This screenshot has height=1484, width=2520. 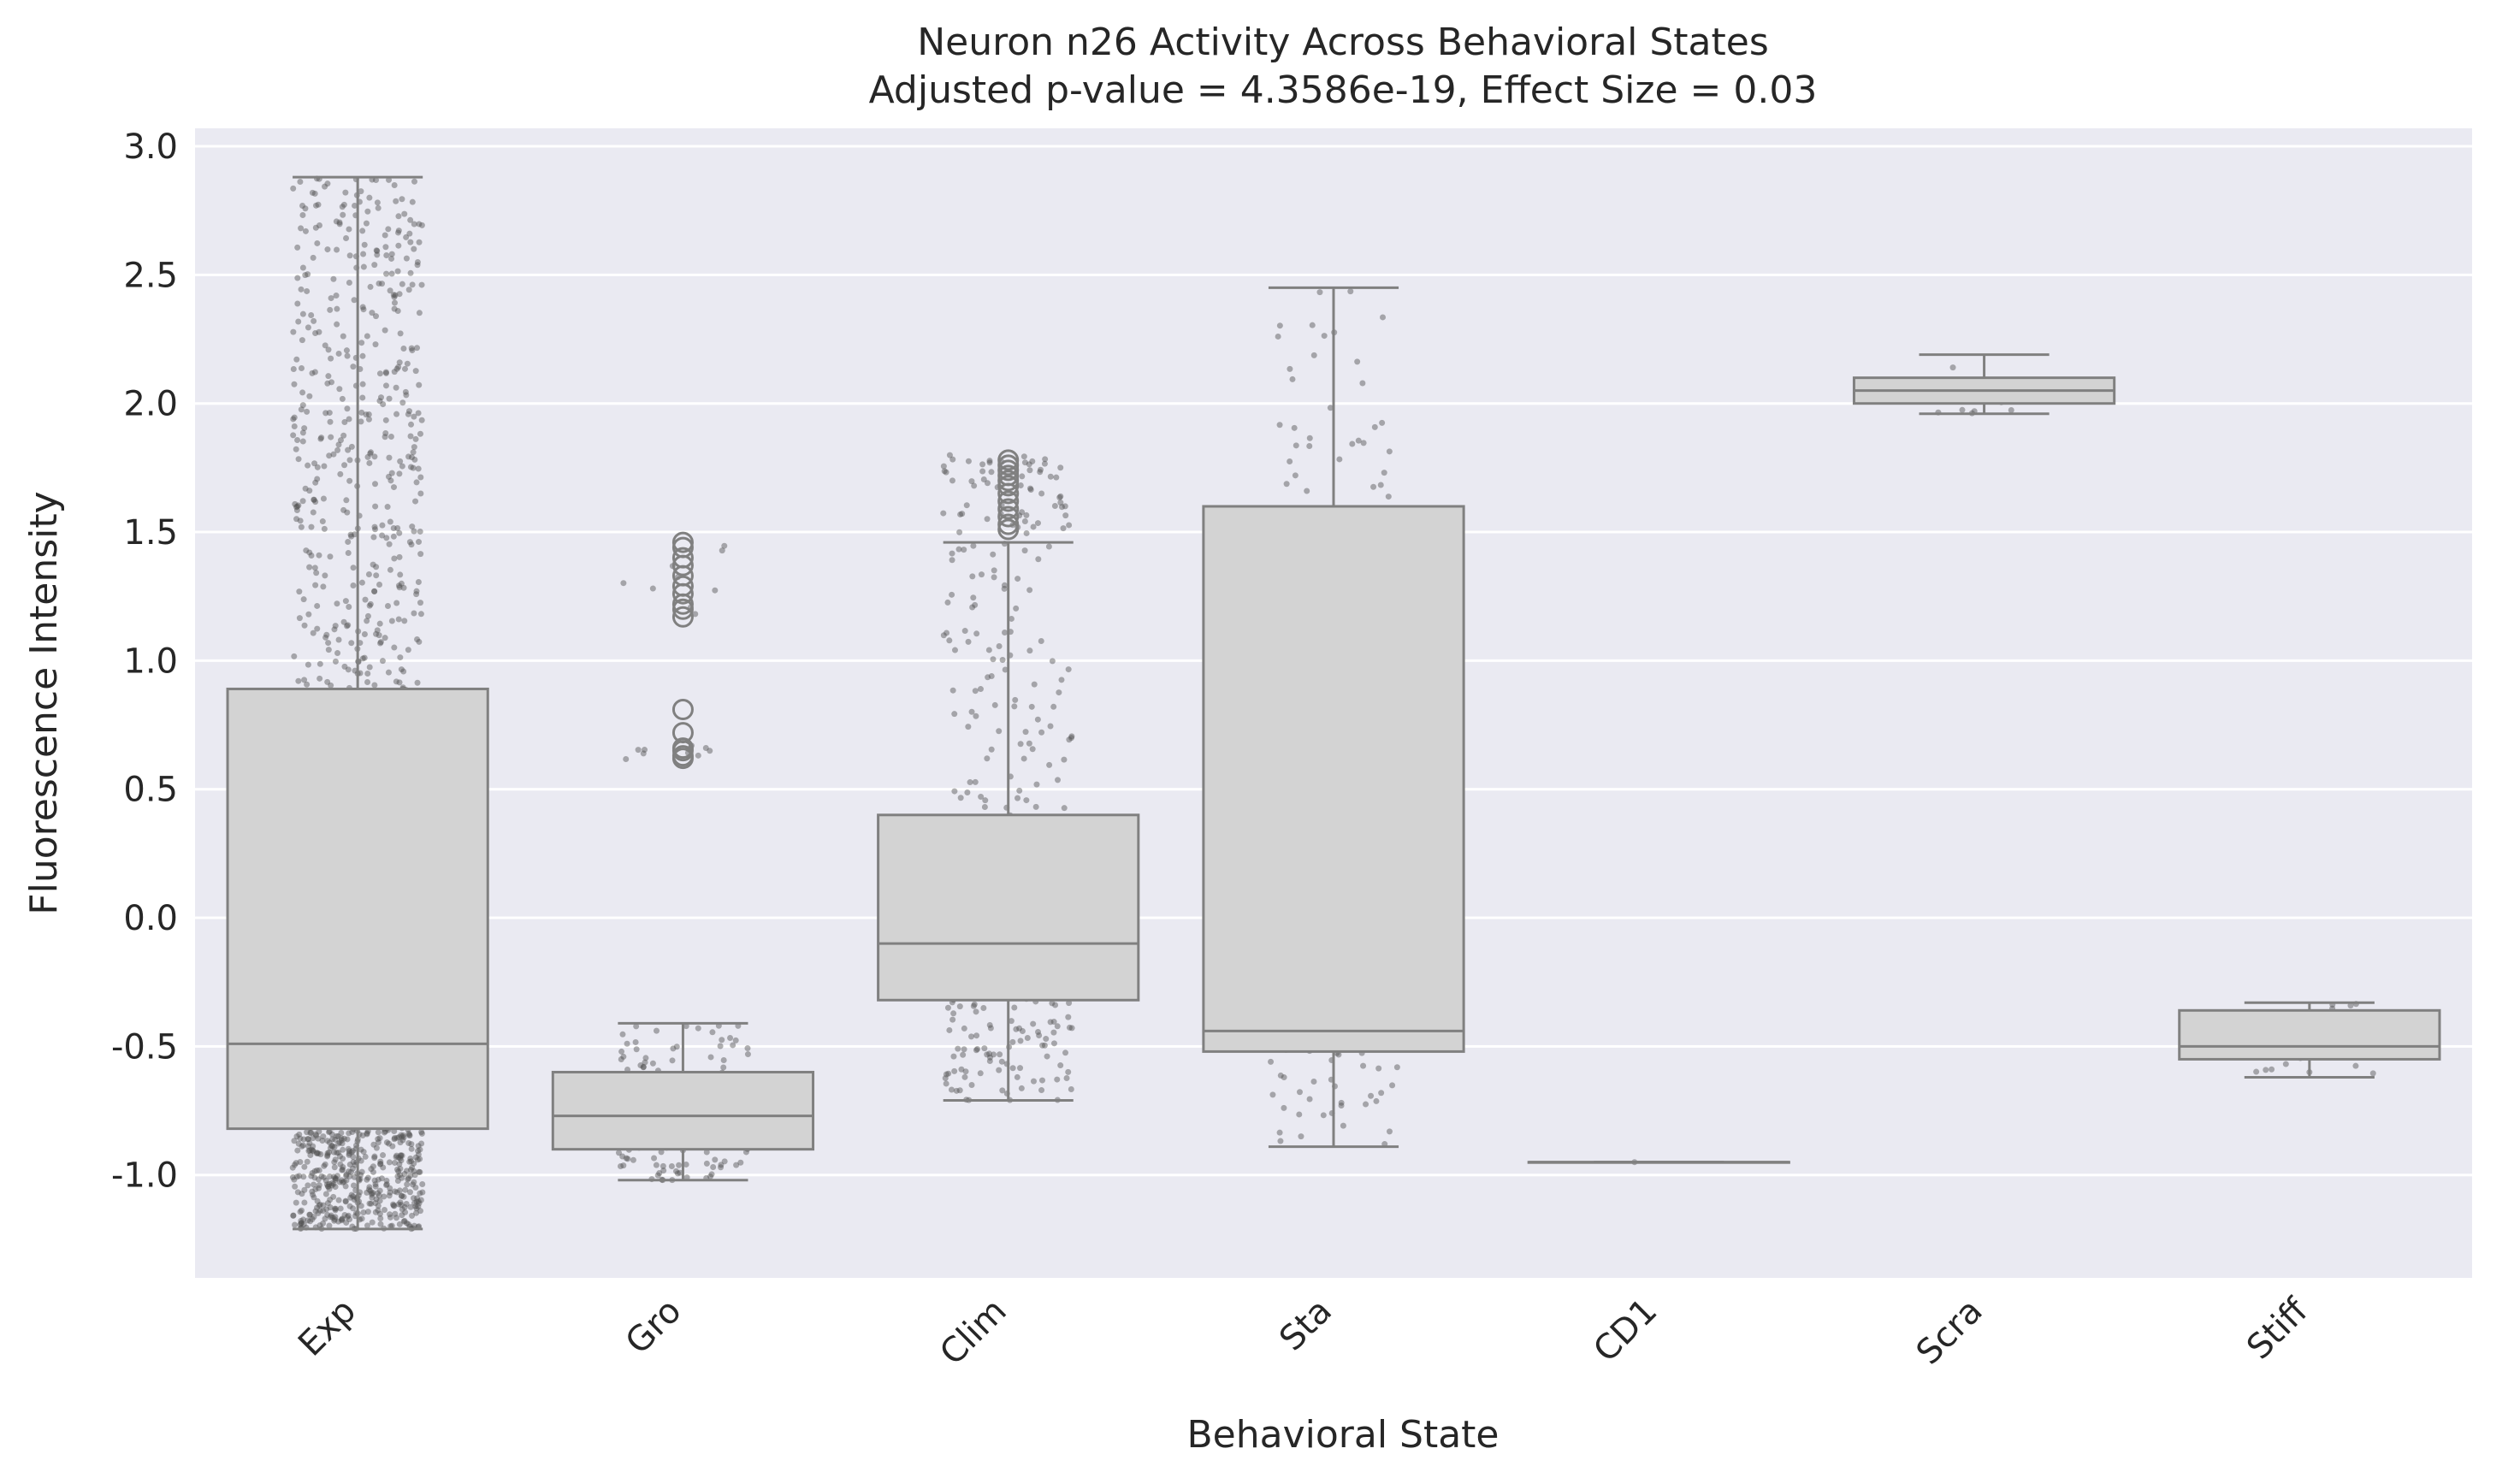 What do you see at coordinates (682, 558) in the screenshot?
I see `outlier-point` at bounding box center [682, 558].